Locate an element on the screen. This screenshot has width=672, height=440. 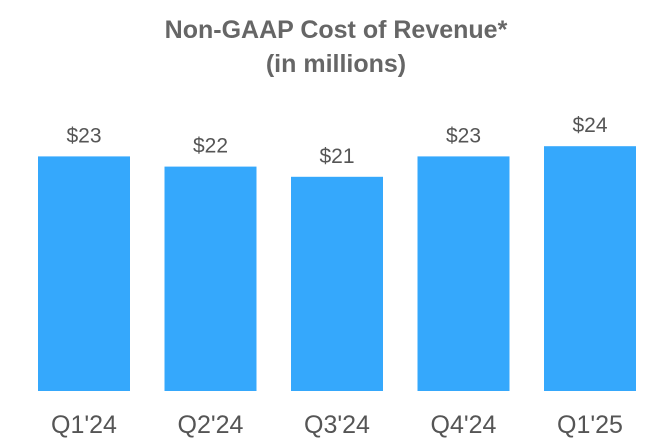
category-label-3: Q4'24 is located at coordinates (464, 425).